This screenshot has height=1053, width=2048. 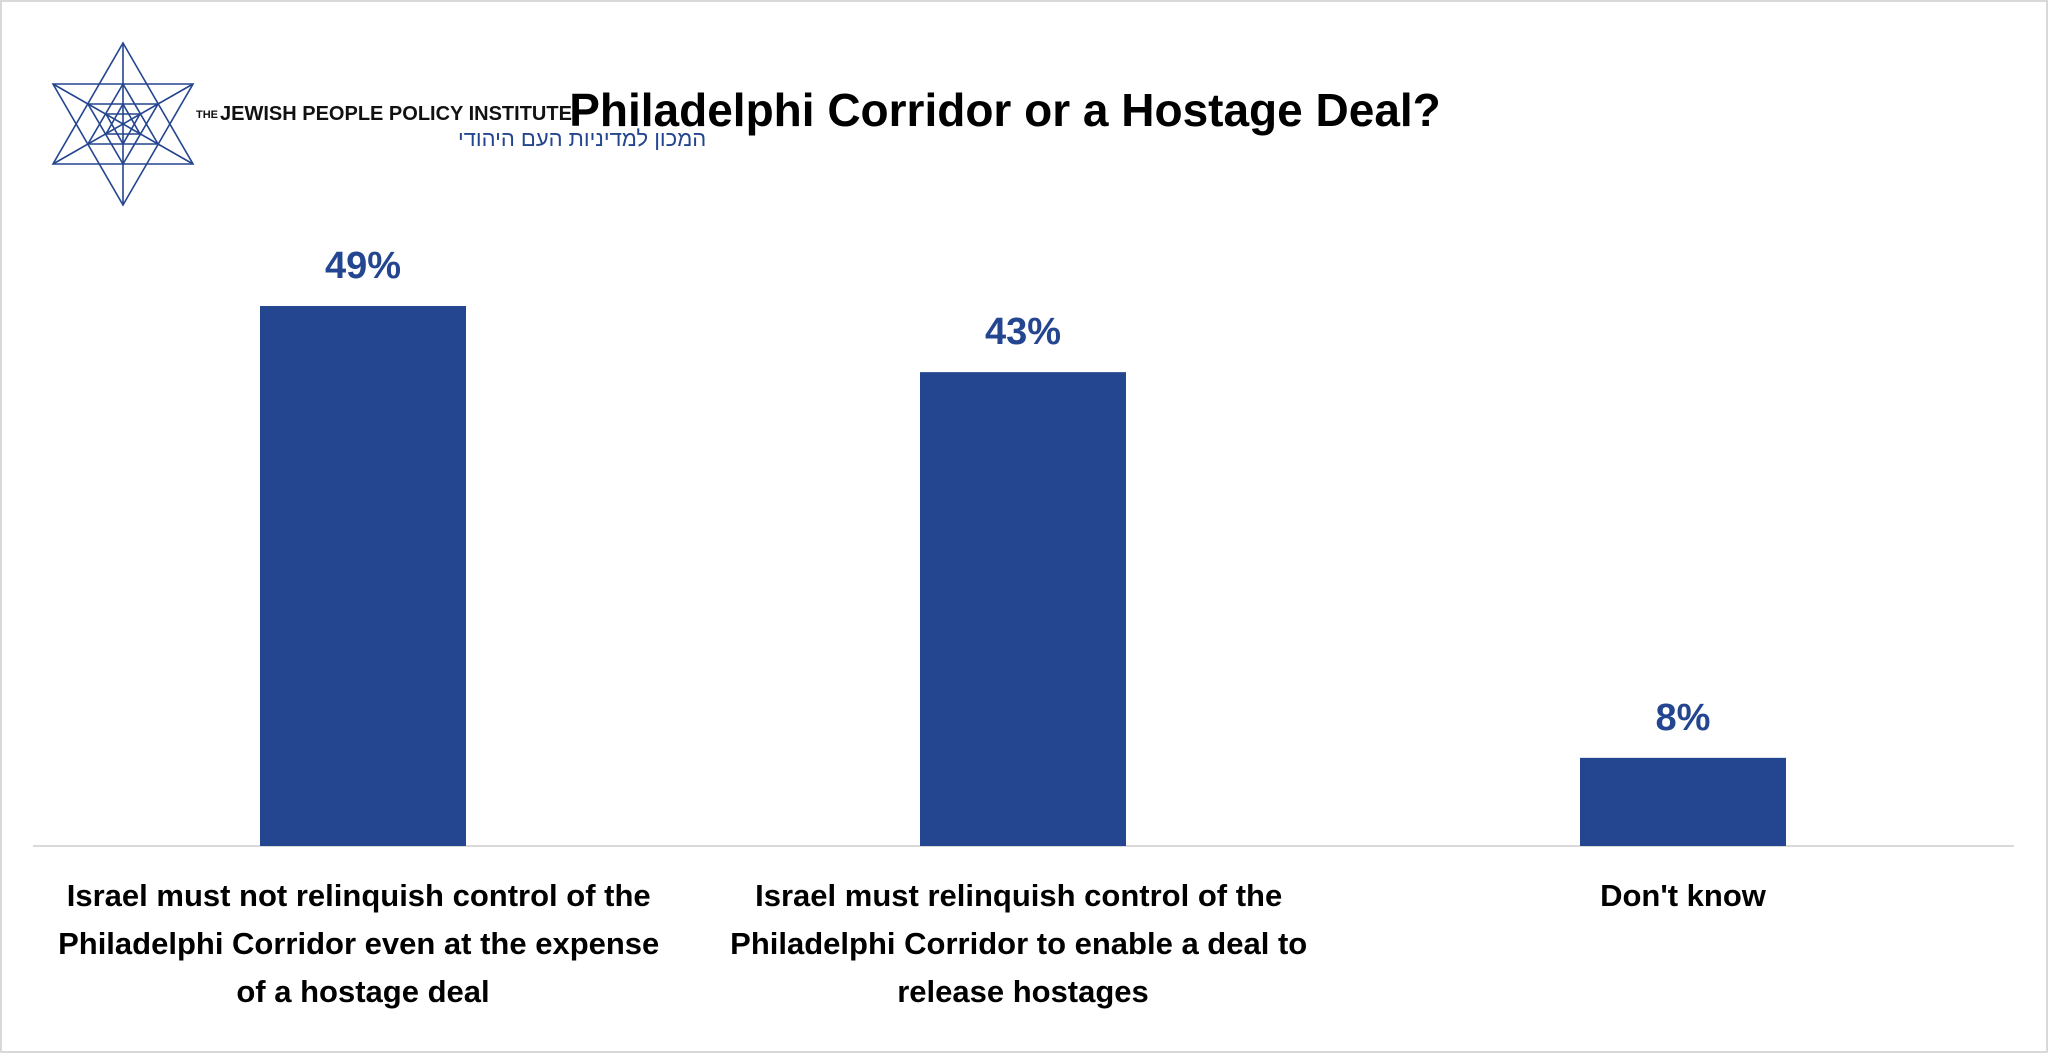 What do you see at coordinates (582, 138) in the screenshot?
I see `logo-hebrew: המכון למדיניות העם היהודי` at bounding box center [582, 138].